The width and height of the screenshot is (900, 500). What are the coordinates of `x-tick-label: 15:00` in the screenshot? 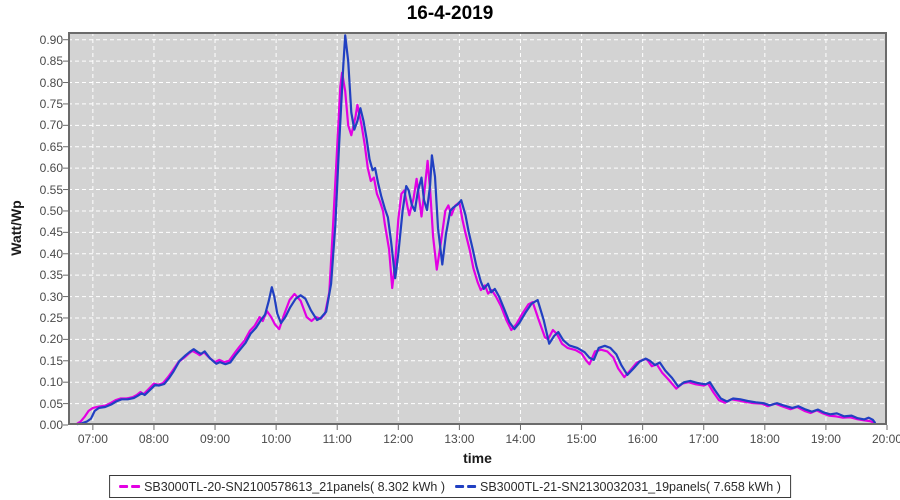 It's located at (581, 439).